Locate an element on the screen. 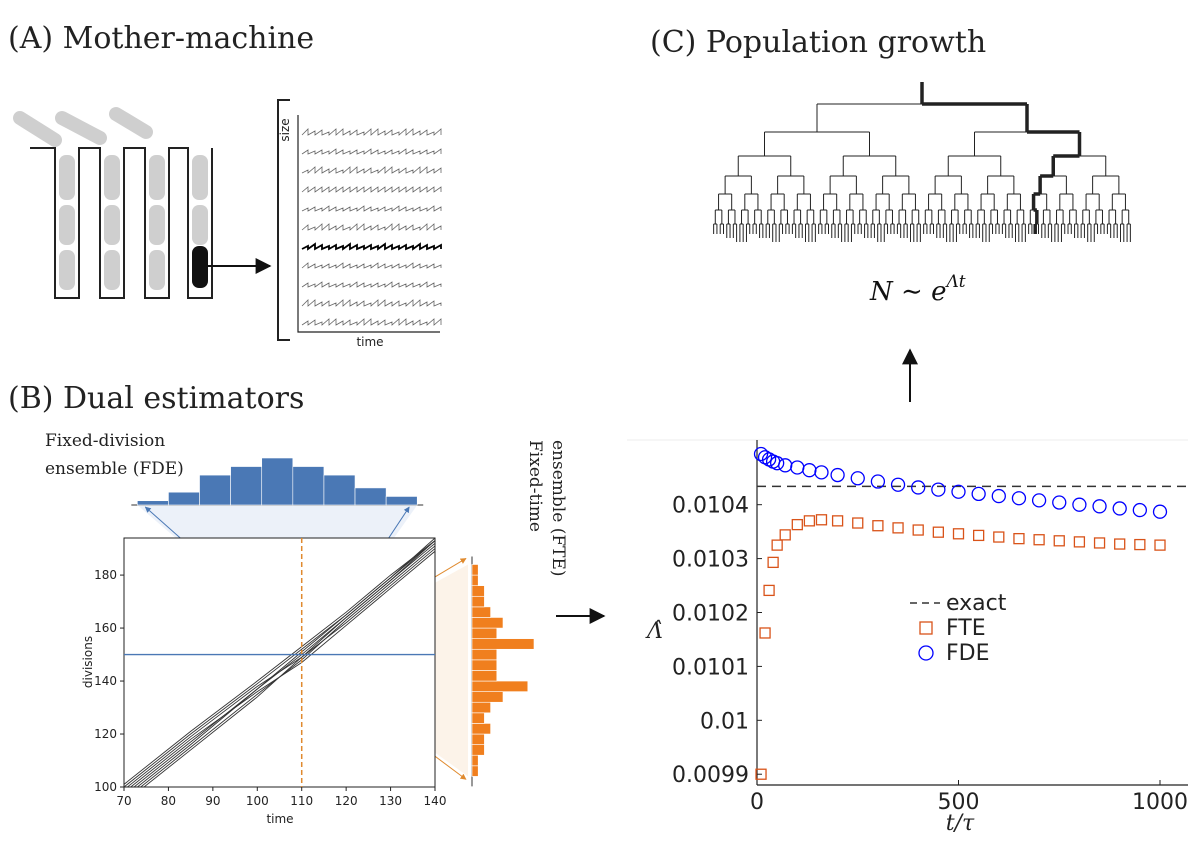 The width and height of the screenshot is (1191, 842). fde-label: Fixed-division is located at coordinates (105, 441).